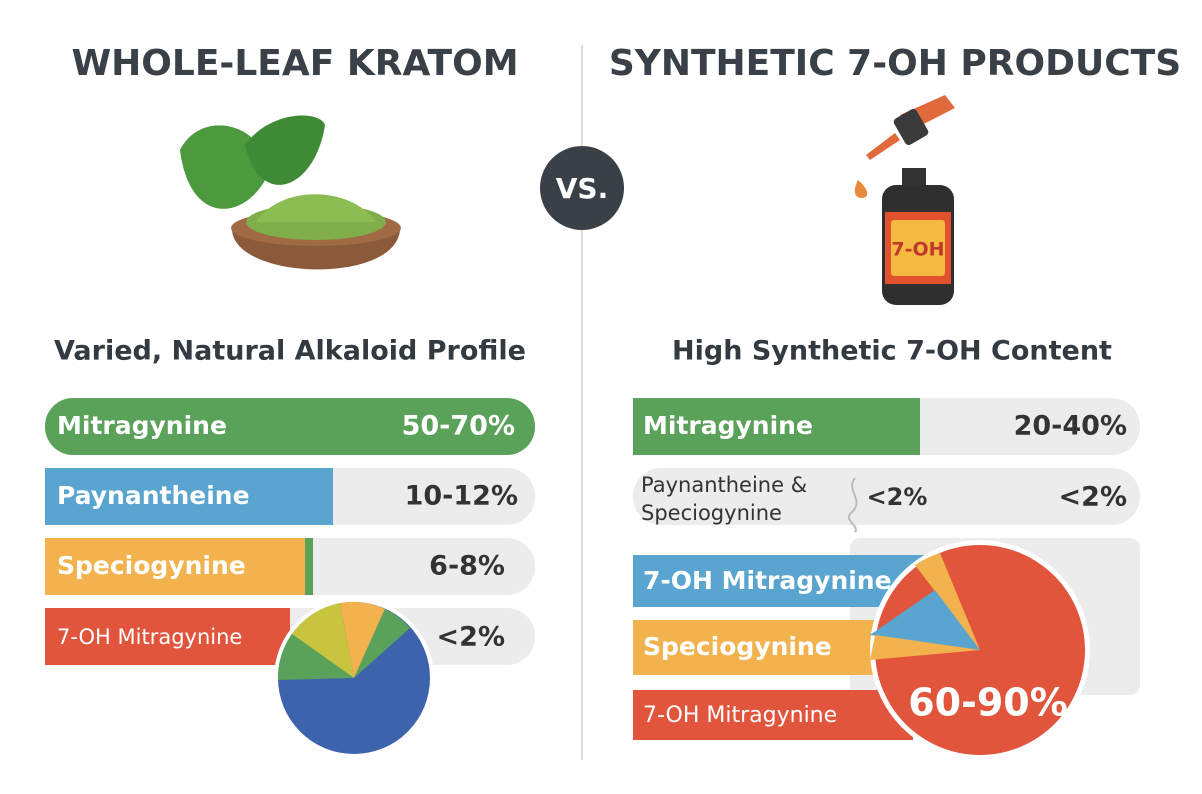 Image resolution: width=1202 pixels, height=794 pixels. Describe the element at coordinates (897, 497) in the screenshot. I see `row-inner-value: <2%` at that location.